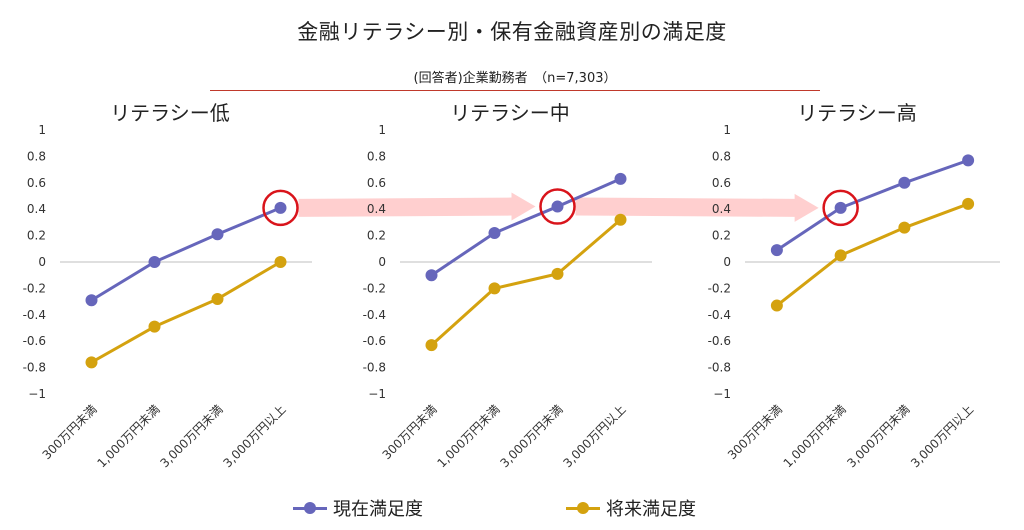 This screenshot has height=530, width=1024. What do you see at coordinates (515, 90) in the screenshot?
I see `subtitle-underline` at bounding box center [515, 90].